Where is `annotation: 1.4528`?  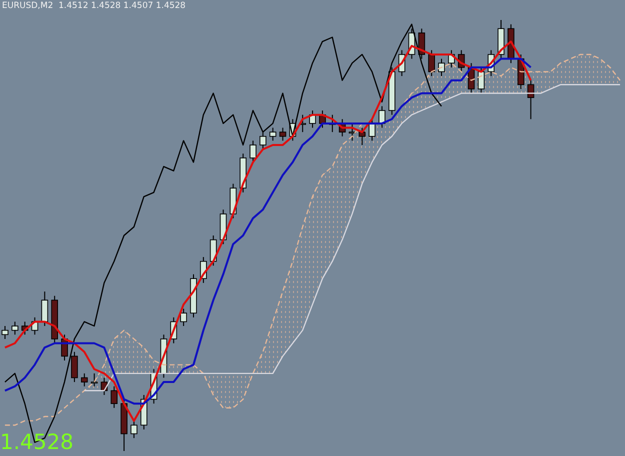
annotation: 1.4528 is located at coordinates (37, 442).